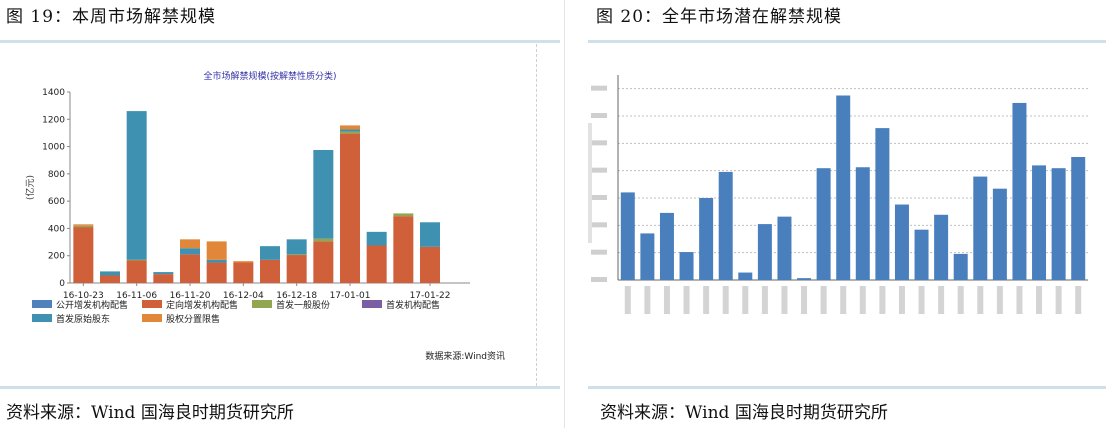  Describe the element at coordinates (536, 215) in the screenshot. I see `left-chart-border` at that location.